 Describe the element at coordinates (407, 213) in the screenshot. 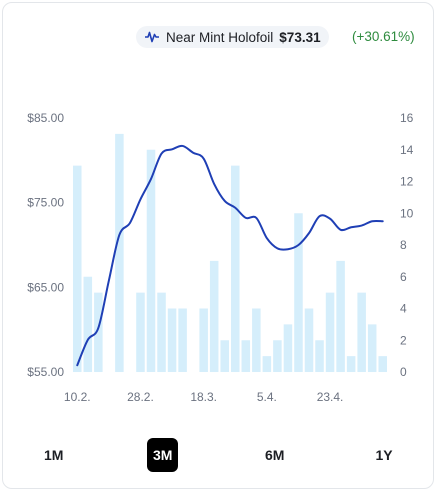

I see `right-axis-tick-label: 10` at that location.